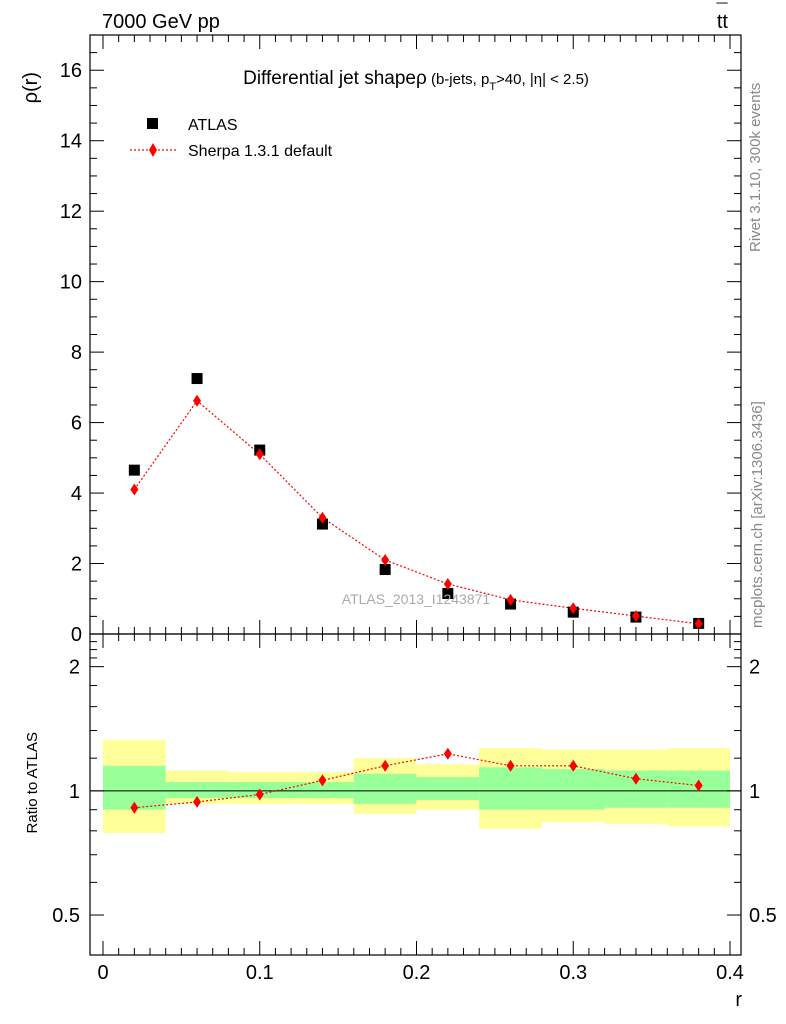  I want to click on main-y-tick-label: 16, so click(71, 71).